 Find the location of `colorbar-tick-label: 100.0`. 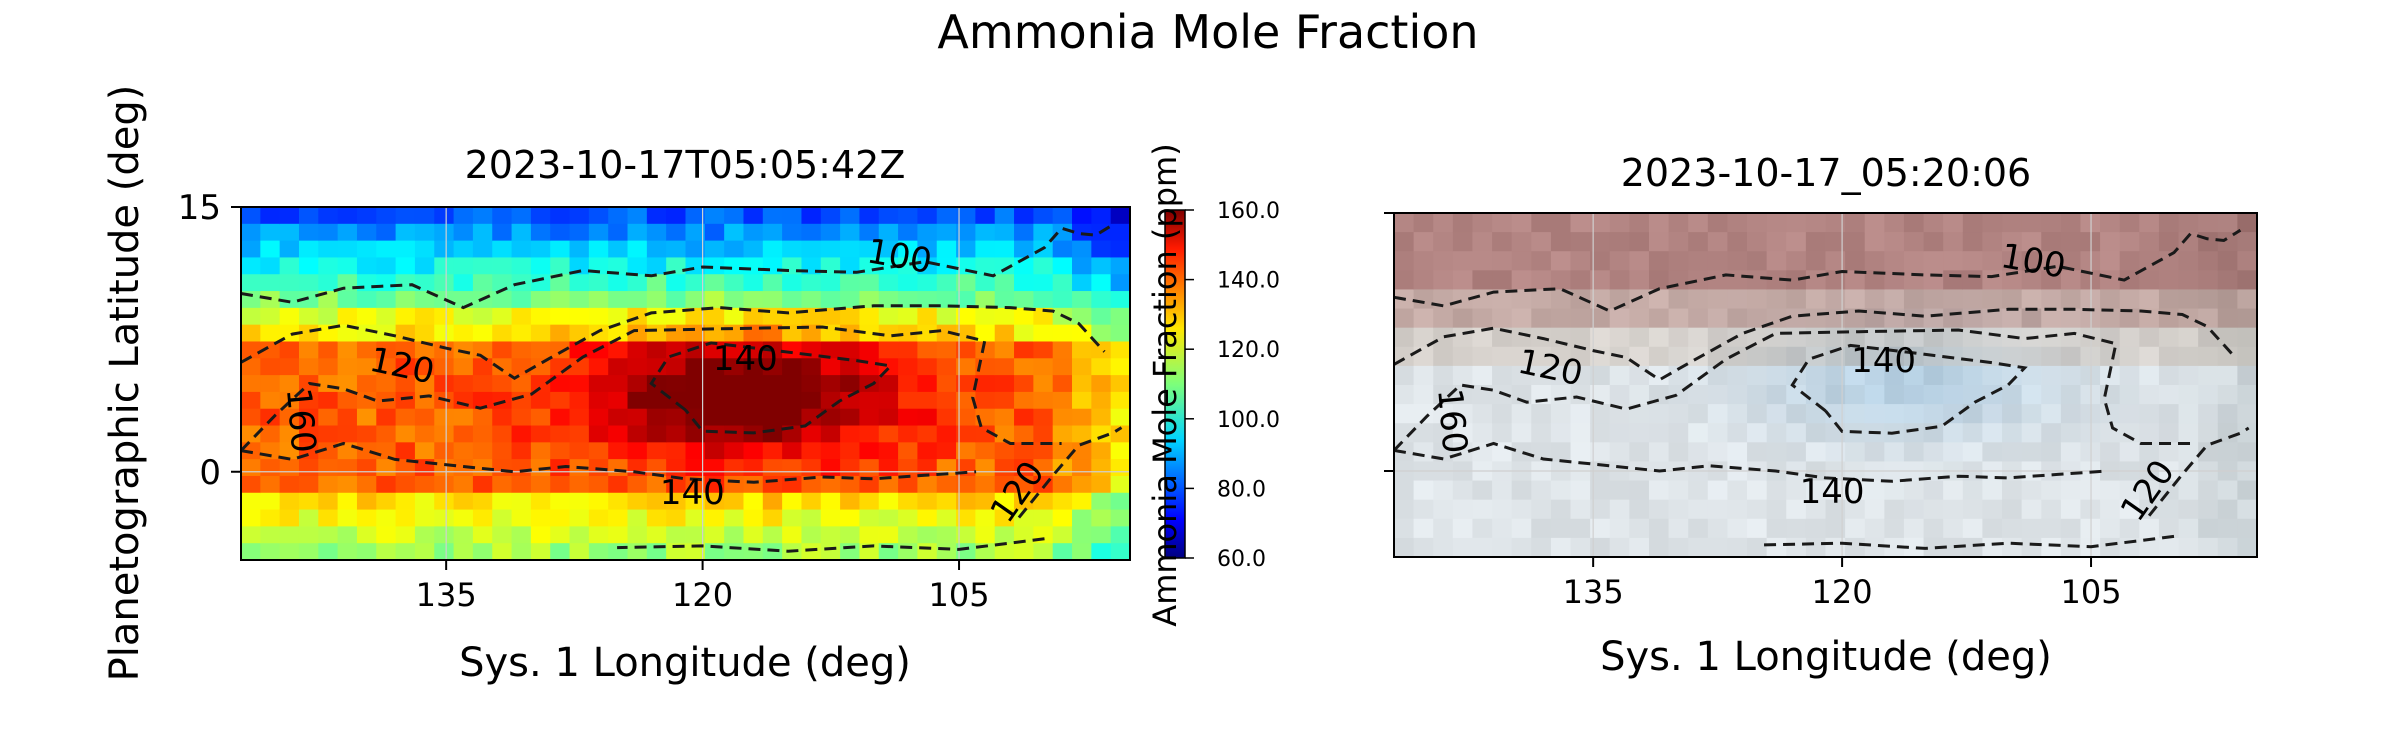

colorbar-tick-label: 100.0 is located at coordinates (1248, 420).